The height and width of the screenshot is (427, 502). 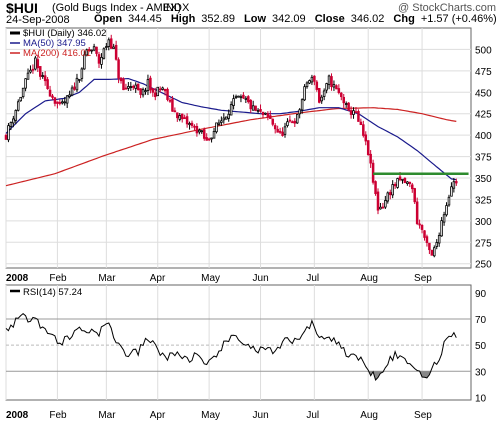 What do you see at coordinates (210, 415) in the screenshot?
I see `rsi-x-tick-label: May` at bounding box center [210, 415].